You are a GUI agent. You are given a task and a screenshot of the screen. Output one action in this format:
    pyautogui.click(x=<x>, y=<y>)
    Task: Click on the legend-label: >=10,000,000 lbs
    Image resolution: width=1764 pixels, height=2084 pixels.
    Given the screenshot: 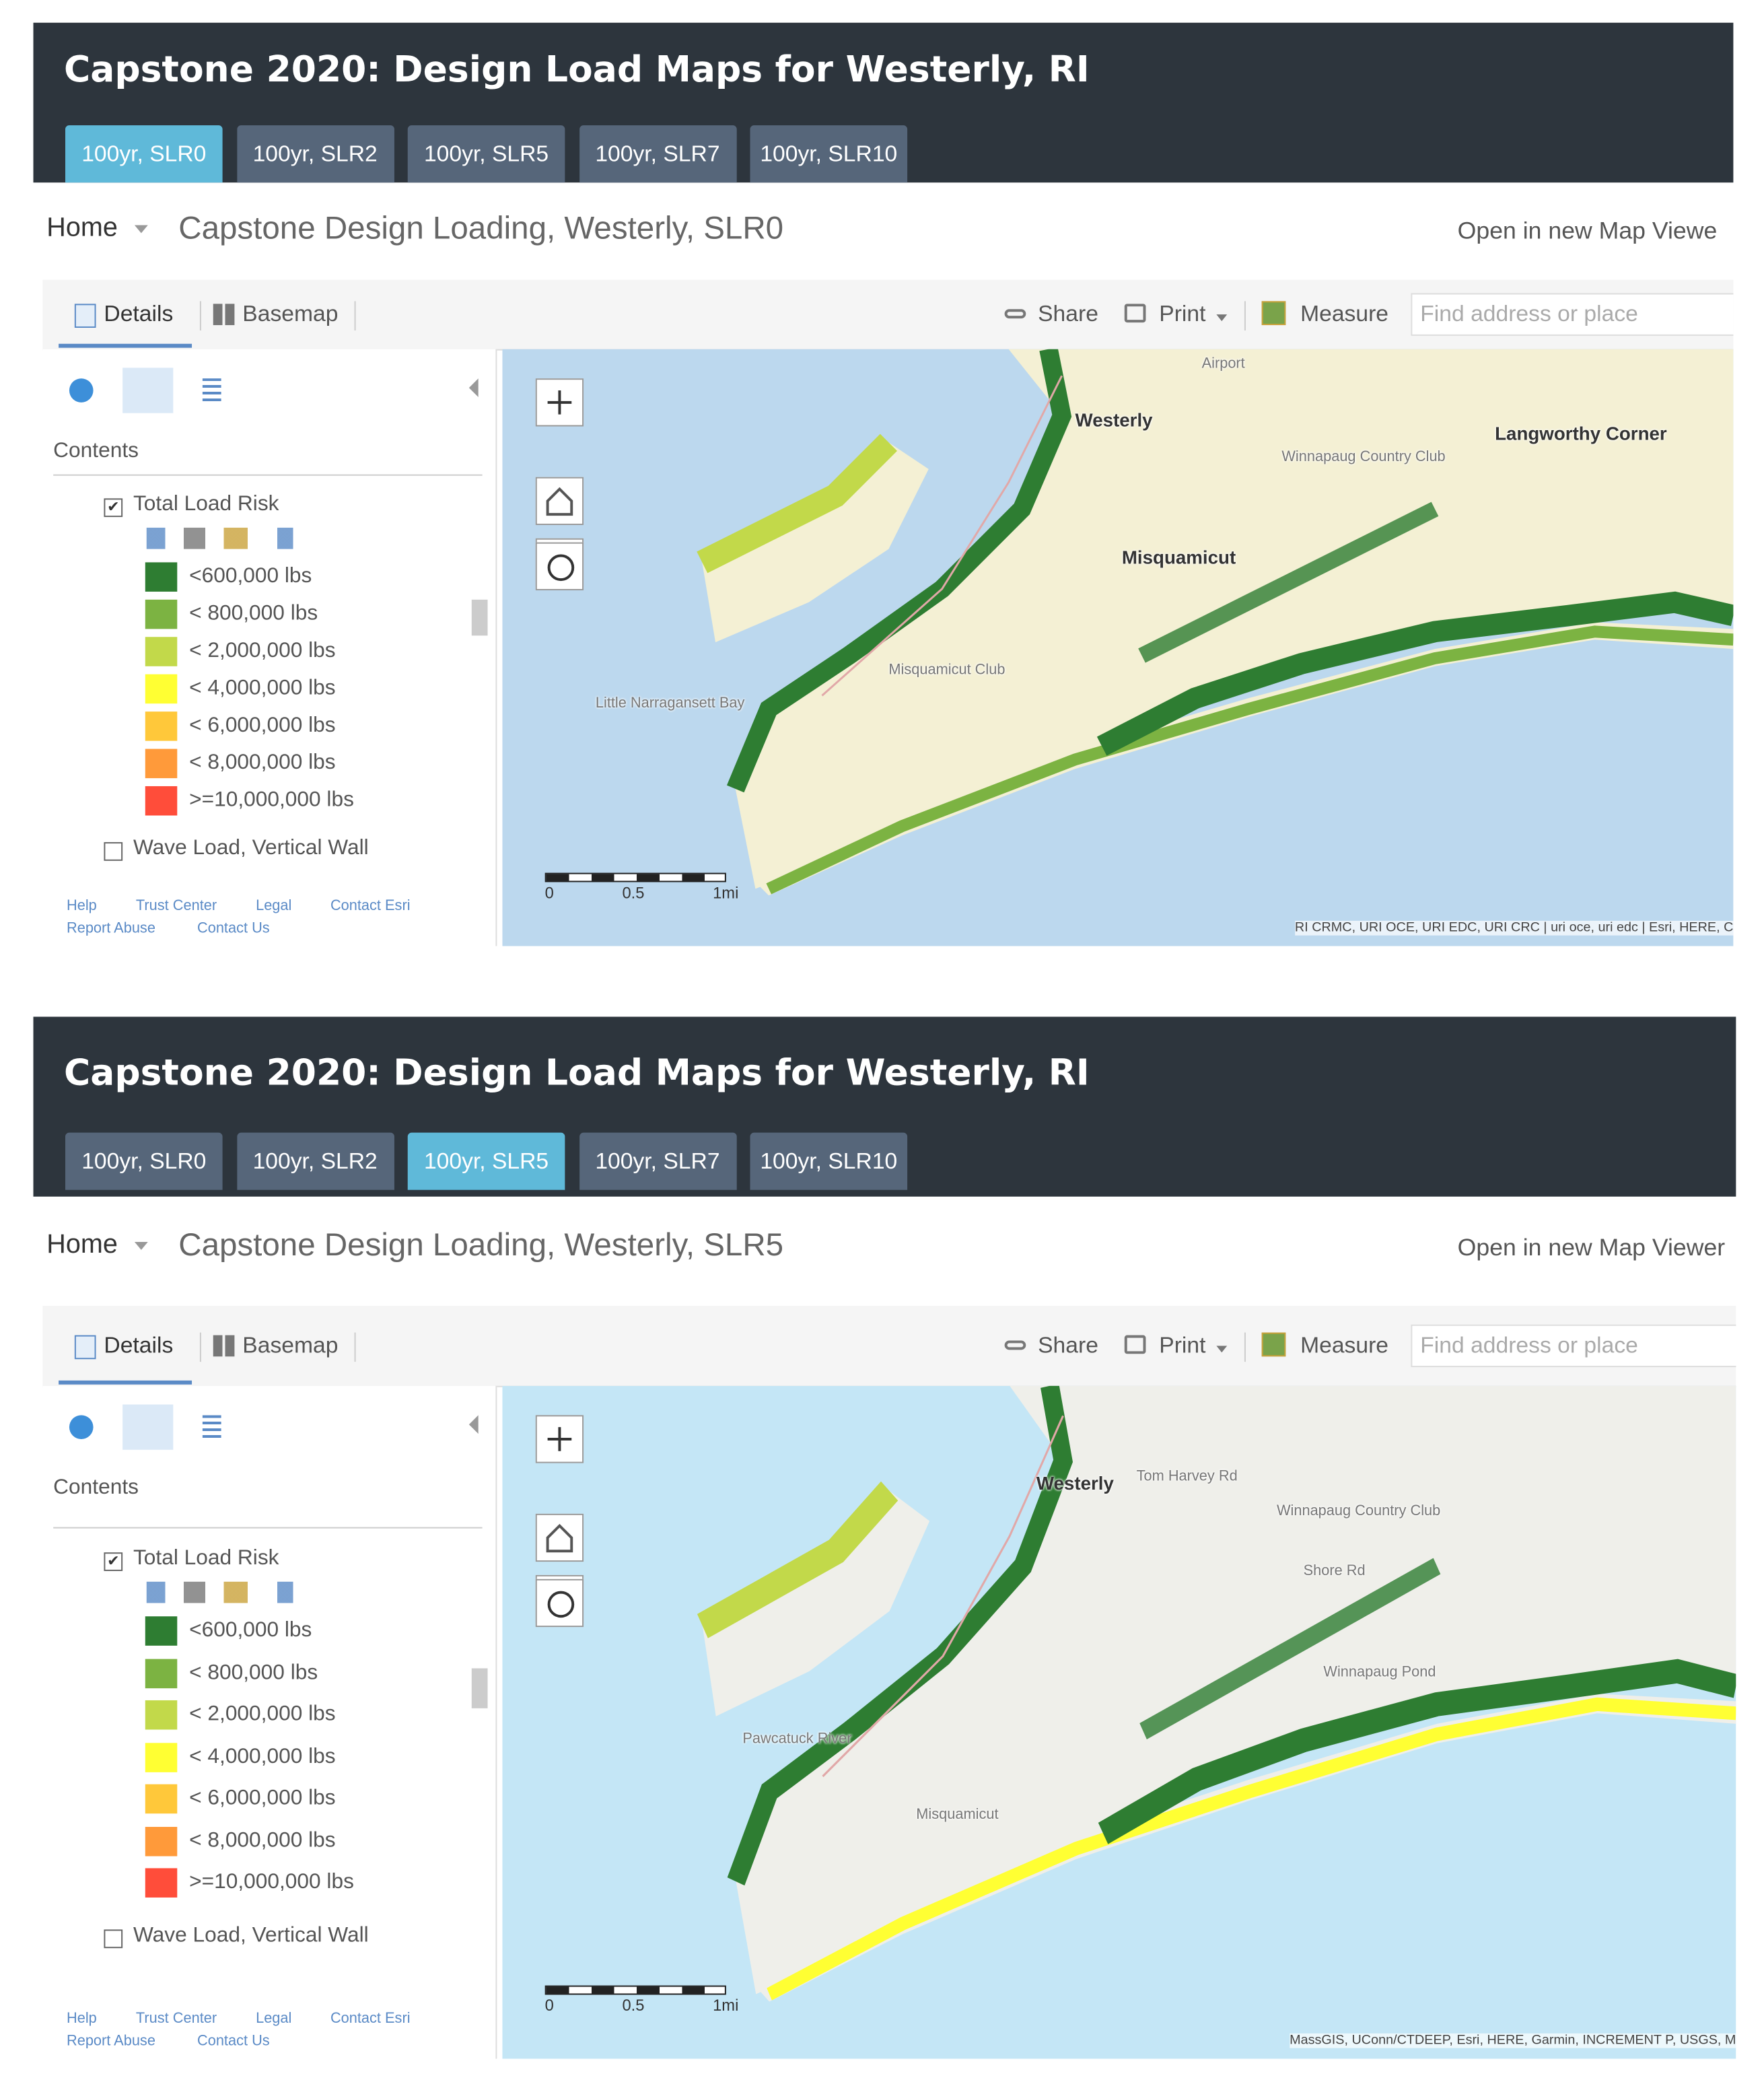 What is the action you would take?
    pyautogui.click(x=271, y=1883)
    